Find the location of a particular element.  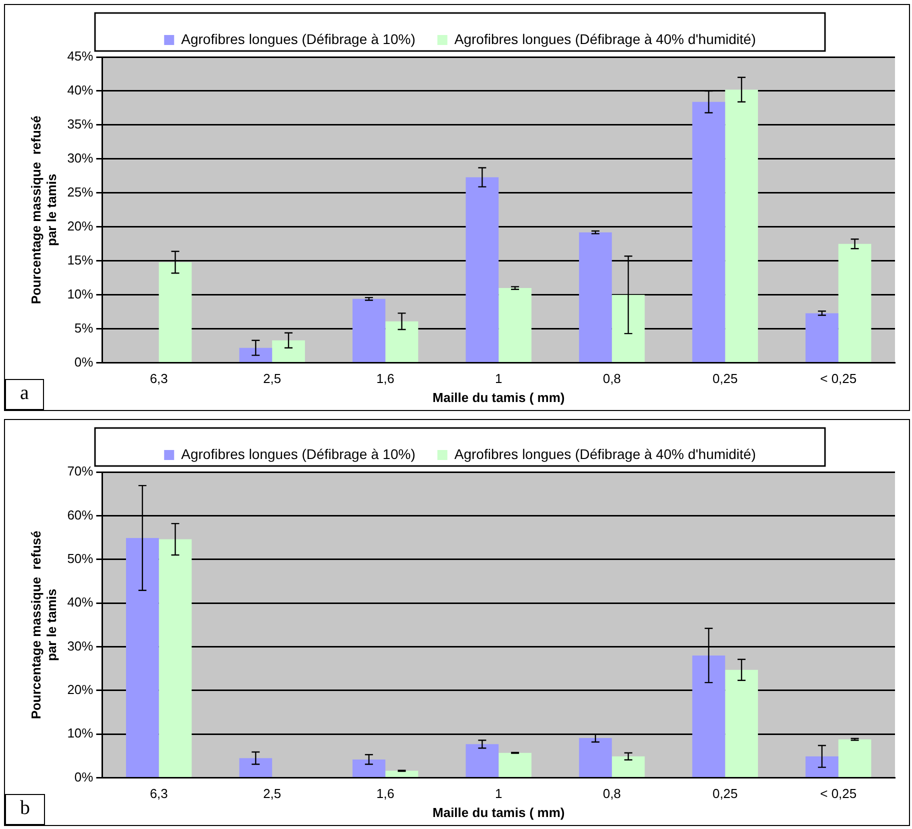

y-tick-label: 45% is located at coordinates (80, 56).